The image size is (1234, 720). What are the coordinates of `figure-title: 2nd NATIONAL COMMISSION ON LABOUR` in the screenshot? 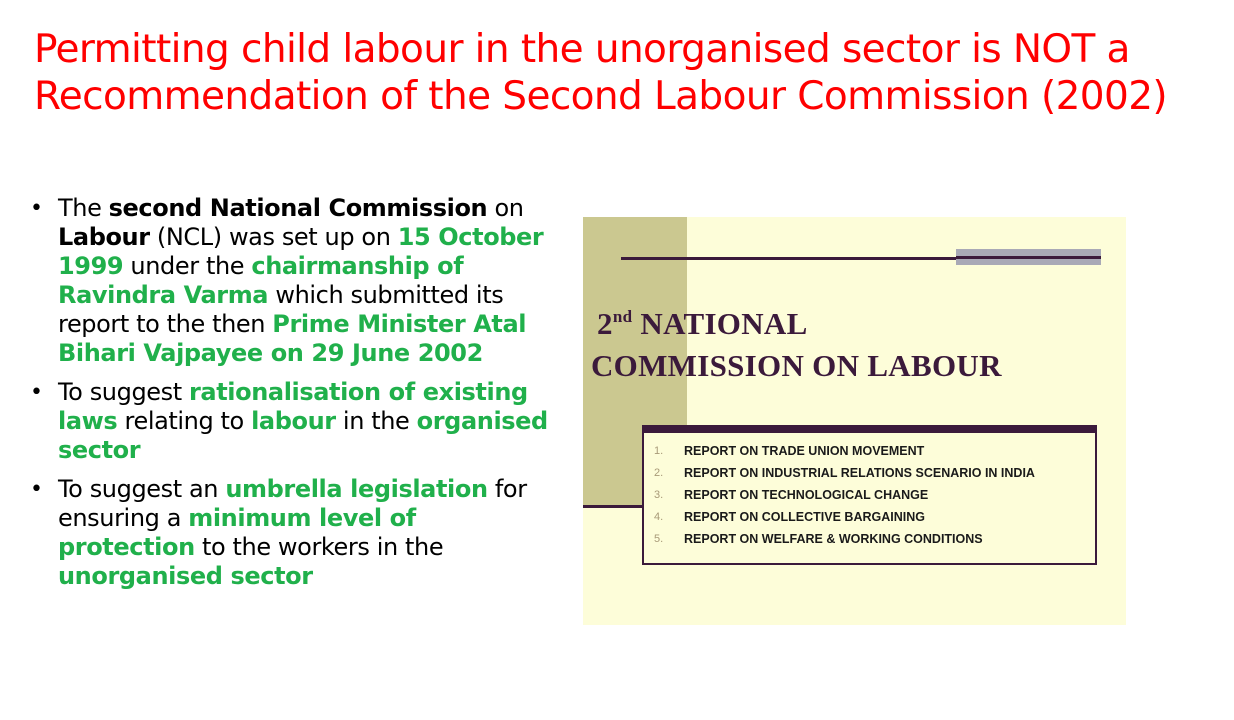 It's located at (856, 345).